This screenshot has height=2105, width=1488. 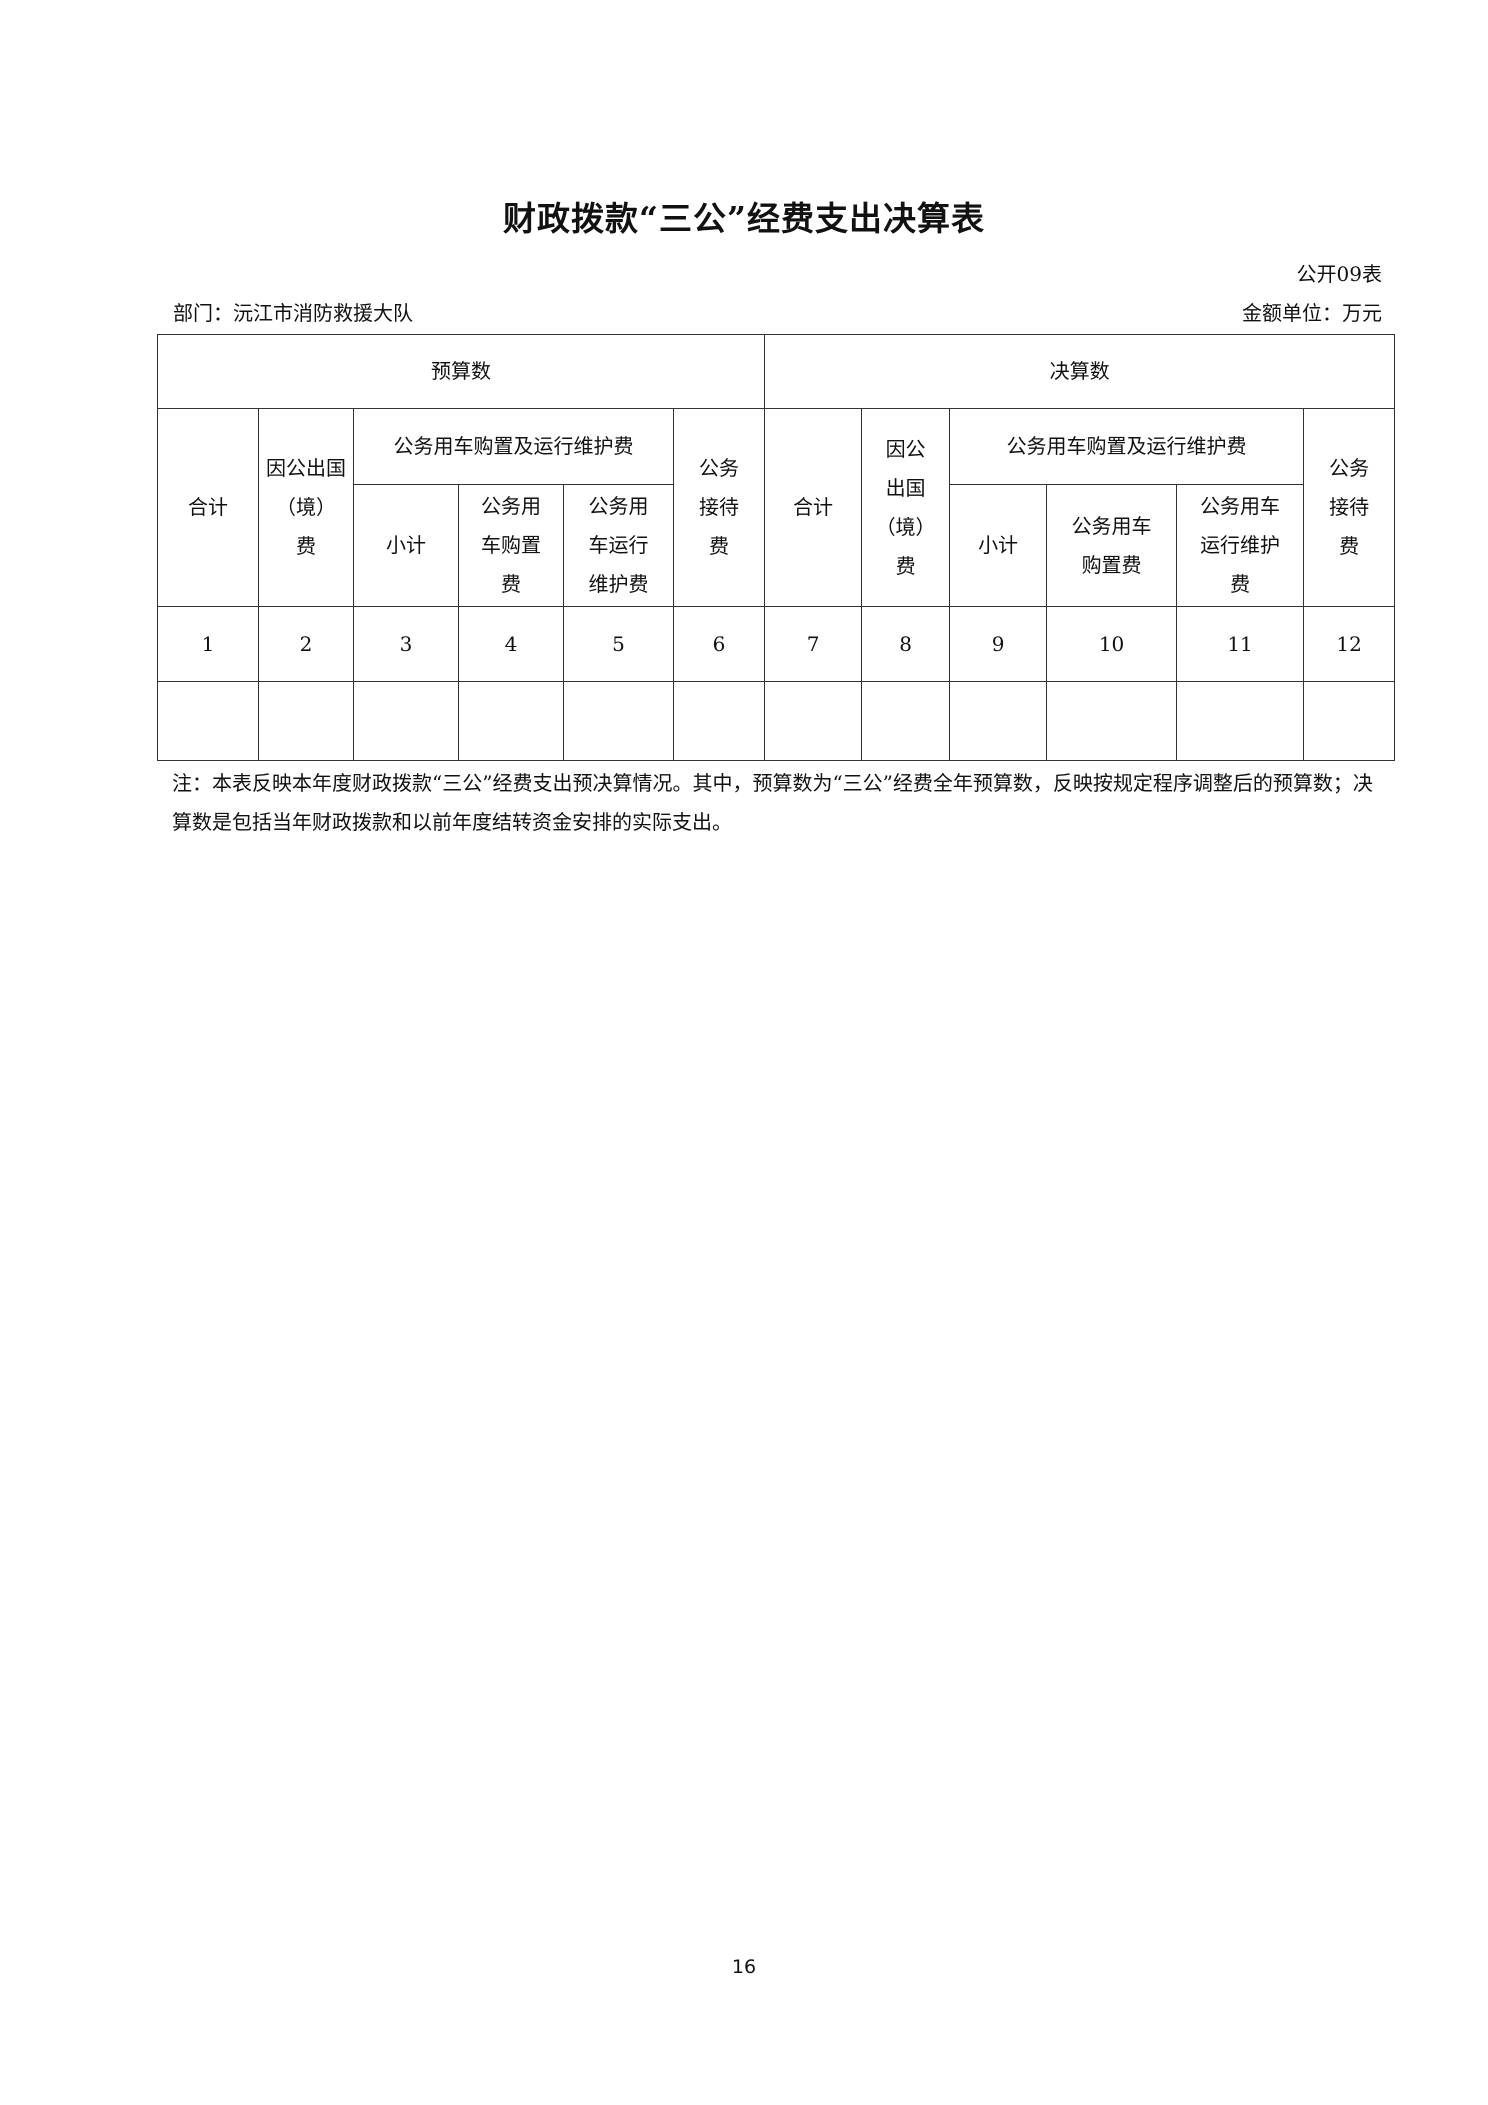 I want to click on final-purchase-header: 公务用车 购置费, so click(x=1112, y=545).